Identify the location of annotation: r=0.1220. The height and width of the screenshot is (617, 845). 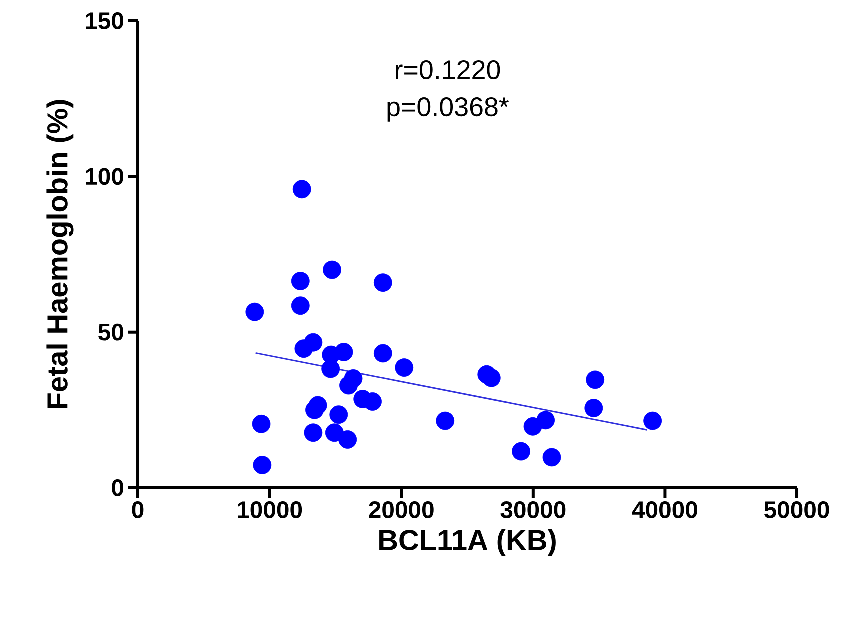
(448, 70).